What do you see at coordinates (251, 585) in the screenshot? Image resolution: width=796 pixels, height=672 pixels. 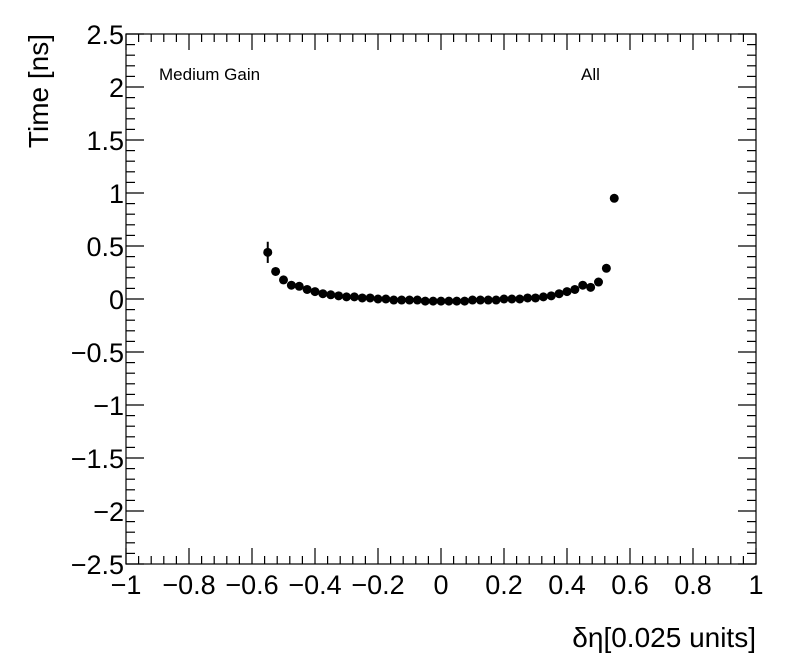 I see `x-tick-label: −0.6` at bounding box center [251, 585].